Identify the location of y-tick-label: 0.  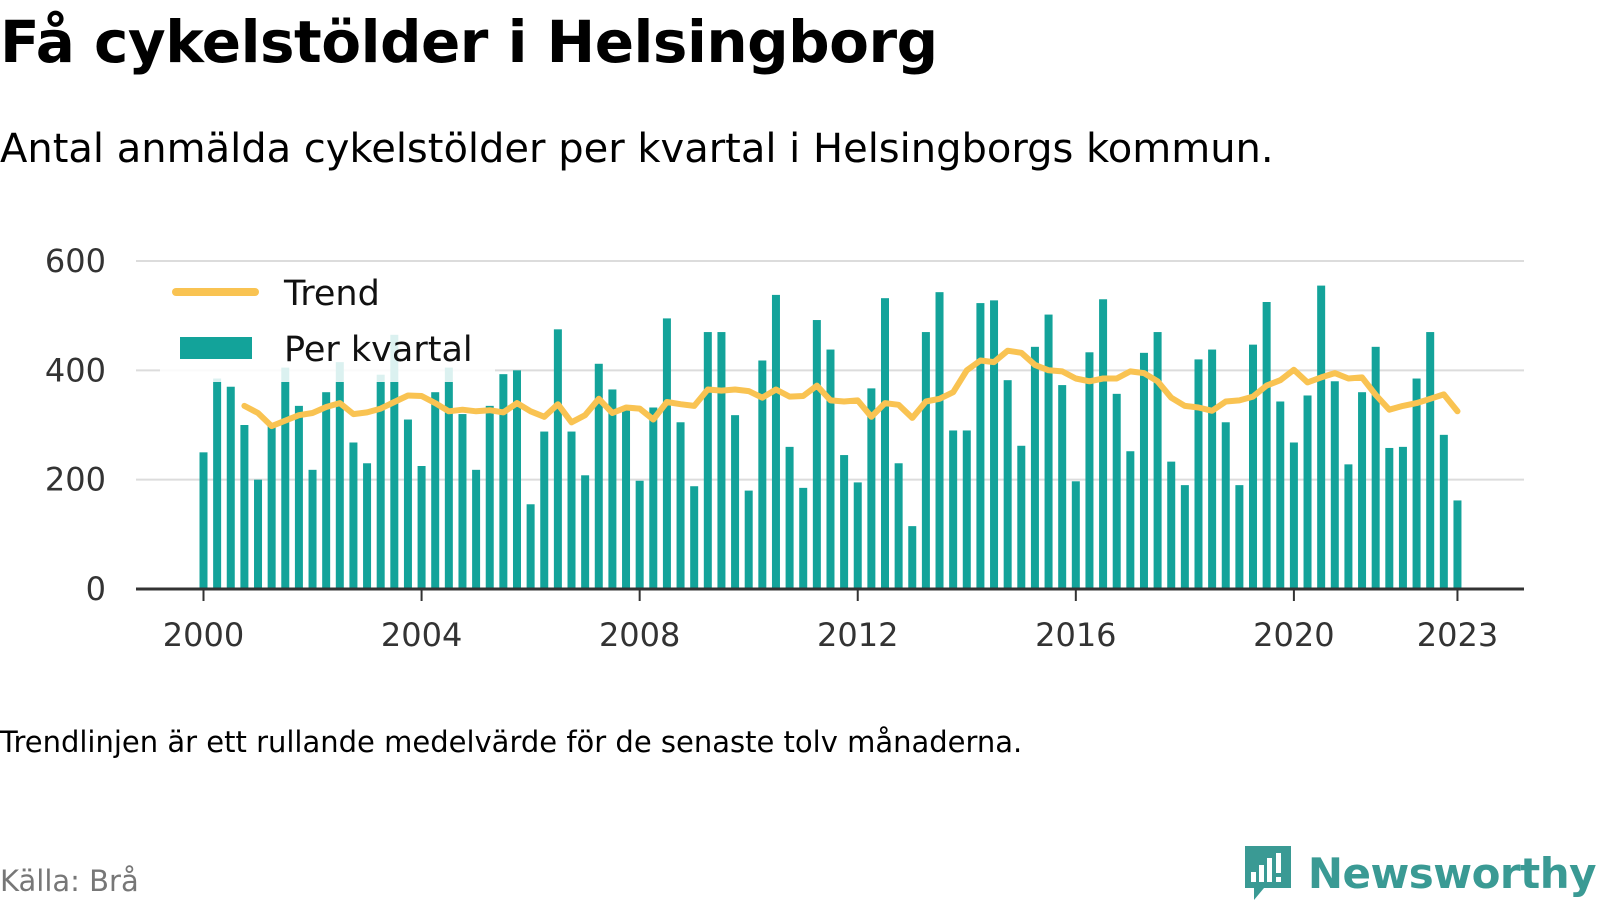
(96, 589).